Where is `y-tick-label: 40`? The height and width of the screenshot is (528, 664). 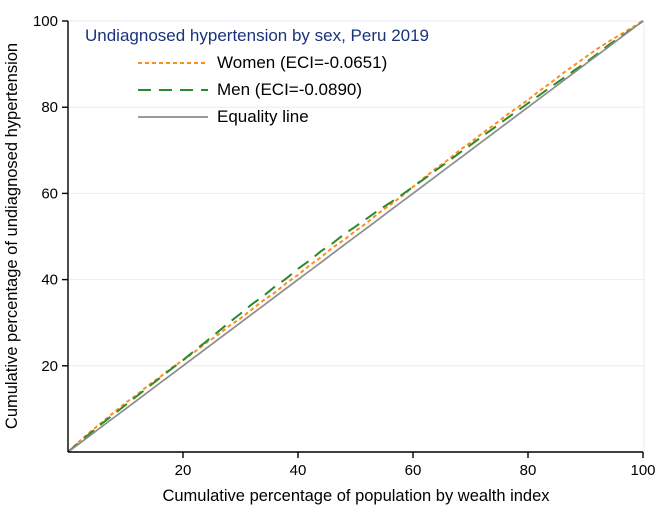
y-tick-label: 40 is located at coordinates (49, 280).